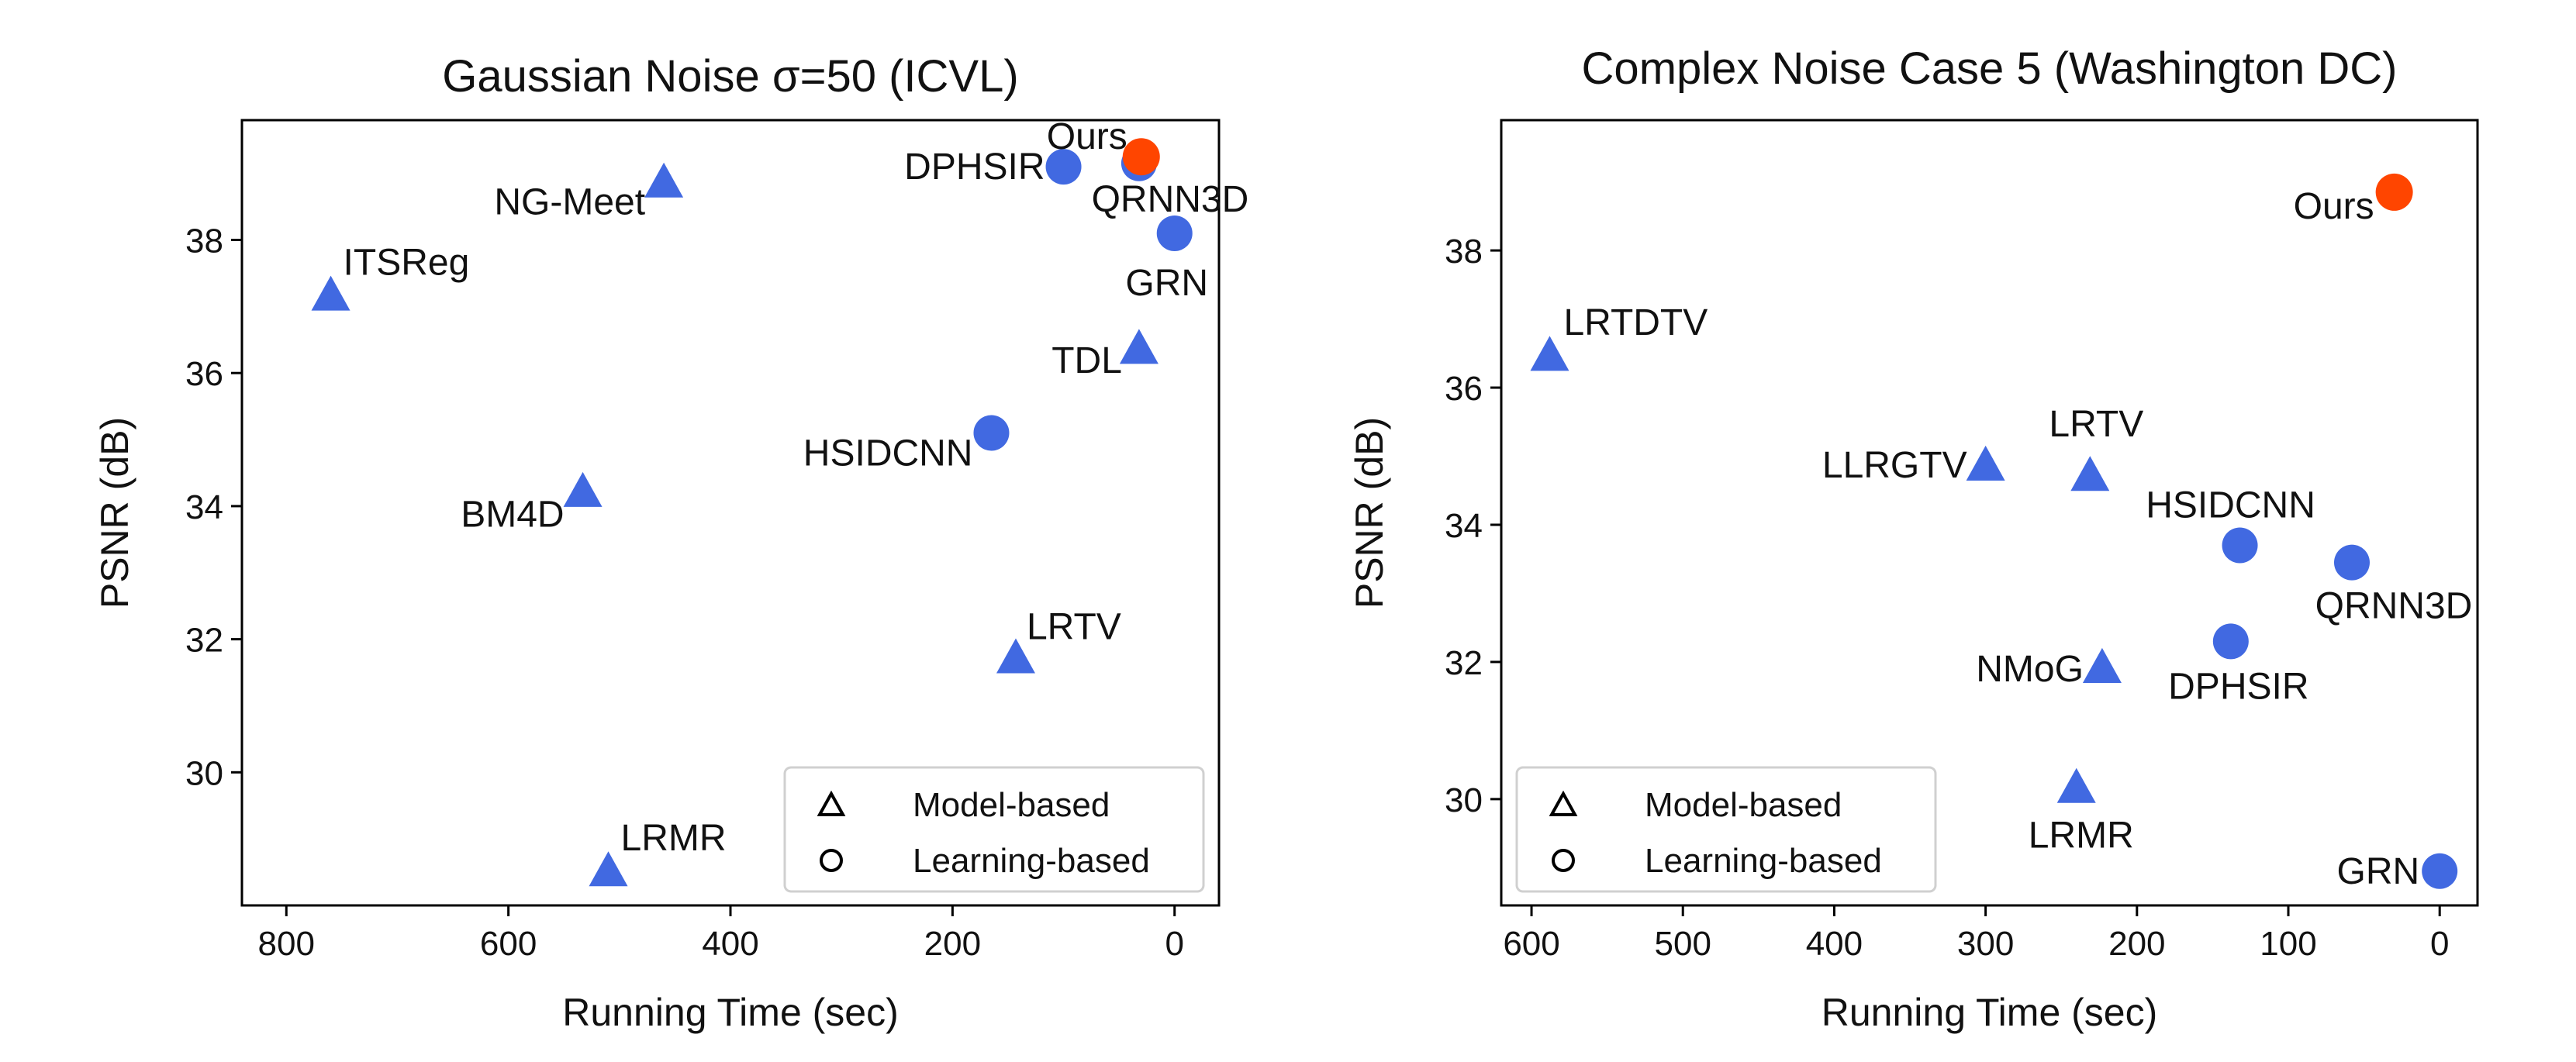 This screenshot has width=2576, height=1062. I want to click on point-marker-tdl, so click(1139, 346).